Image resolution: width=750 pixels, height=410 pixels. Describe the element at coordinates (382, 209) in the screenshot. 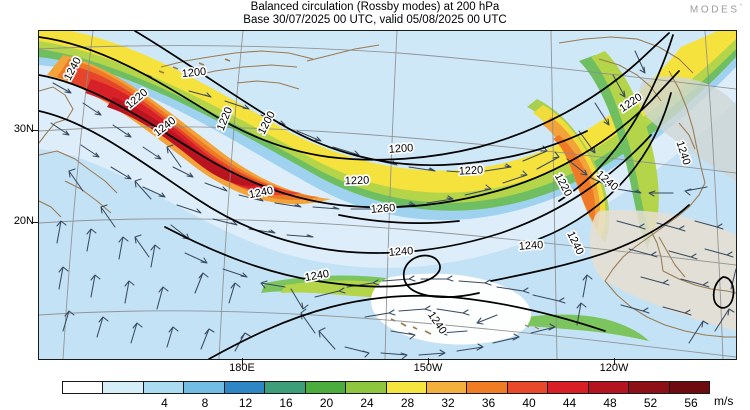

I see `svg-text: 1260` at that location.